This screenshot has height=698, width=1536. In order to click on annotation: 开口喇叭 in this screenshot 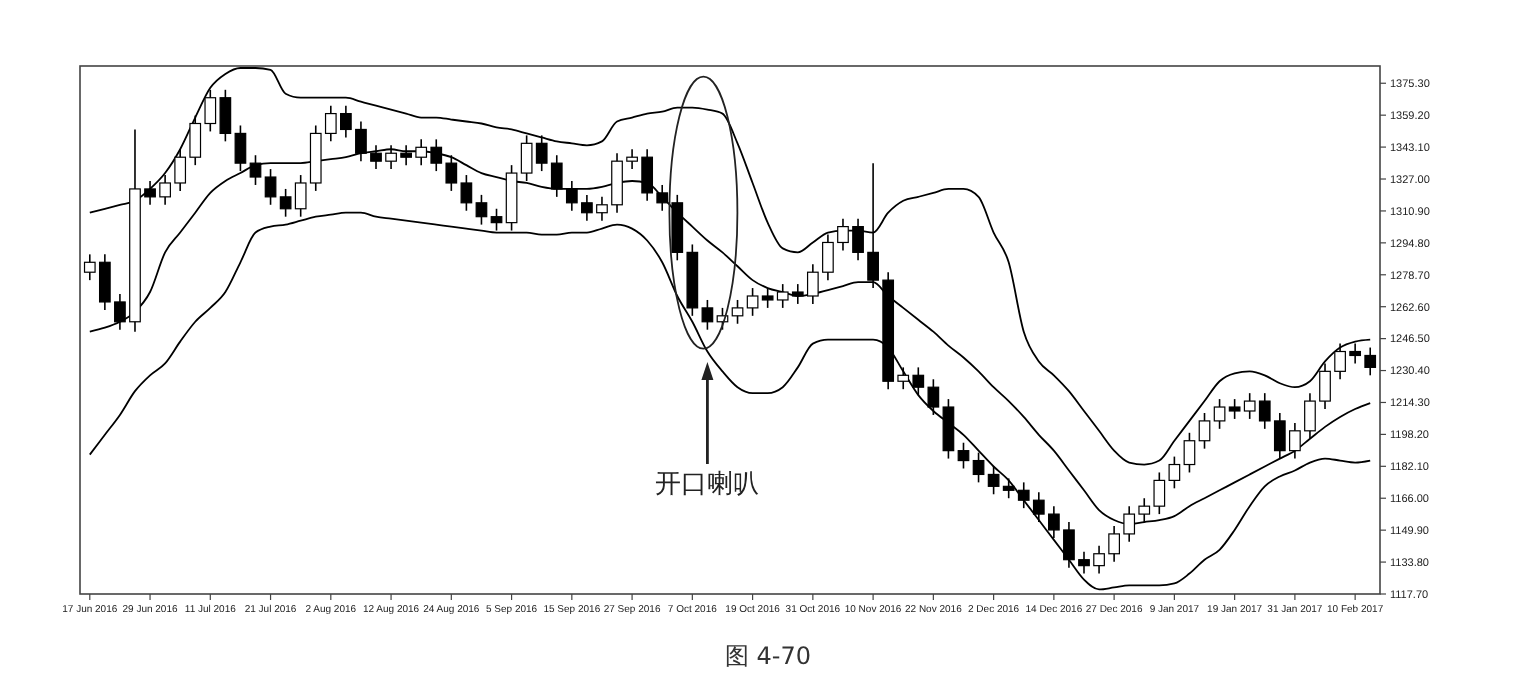, I will do `click(707, 485)`.